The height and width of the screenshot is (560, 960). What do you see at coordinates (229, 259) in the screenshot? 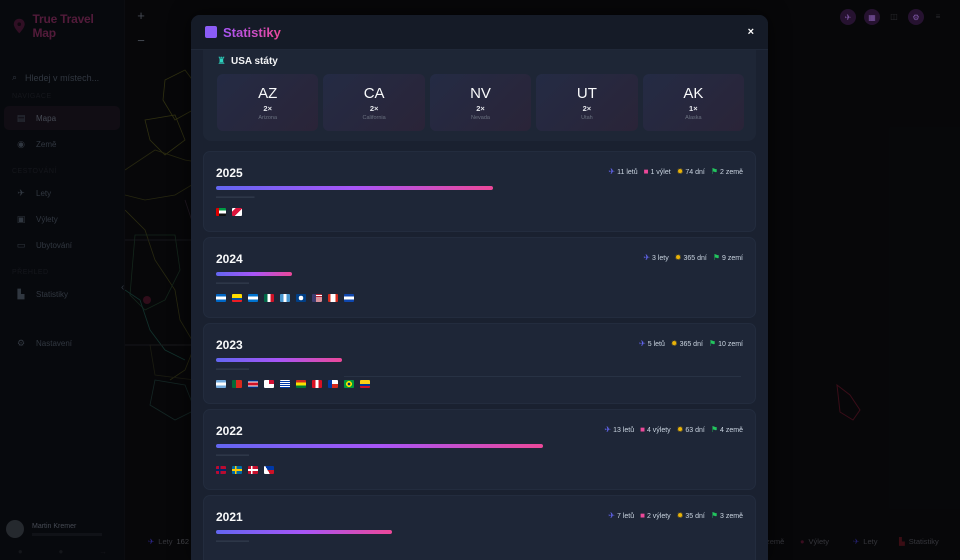
I see `year-title: 2024` at bounding box center [229, 259].